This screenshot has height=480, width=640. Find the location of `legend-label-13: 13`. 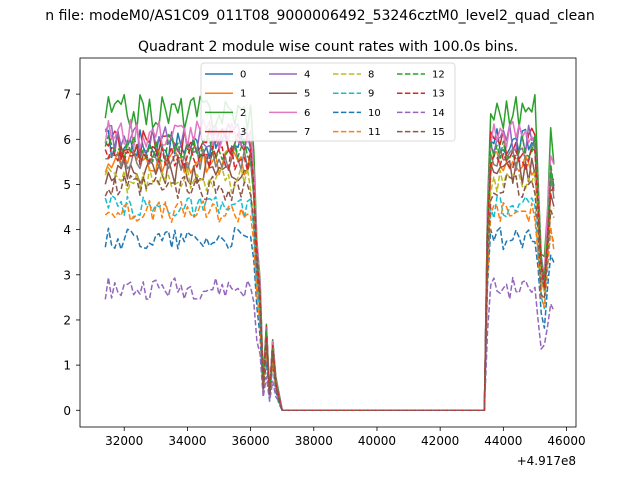

legend-label-13: 13 is located at coordinates (438, 94).